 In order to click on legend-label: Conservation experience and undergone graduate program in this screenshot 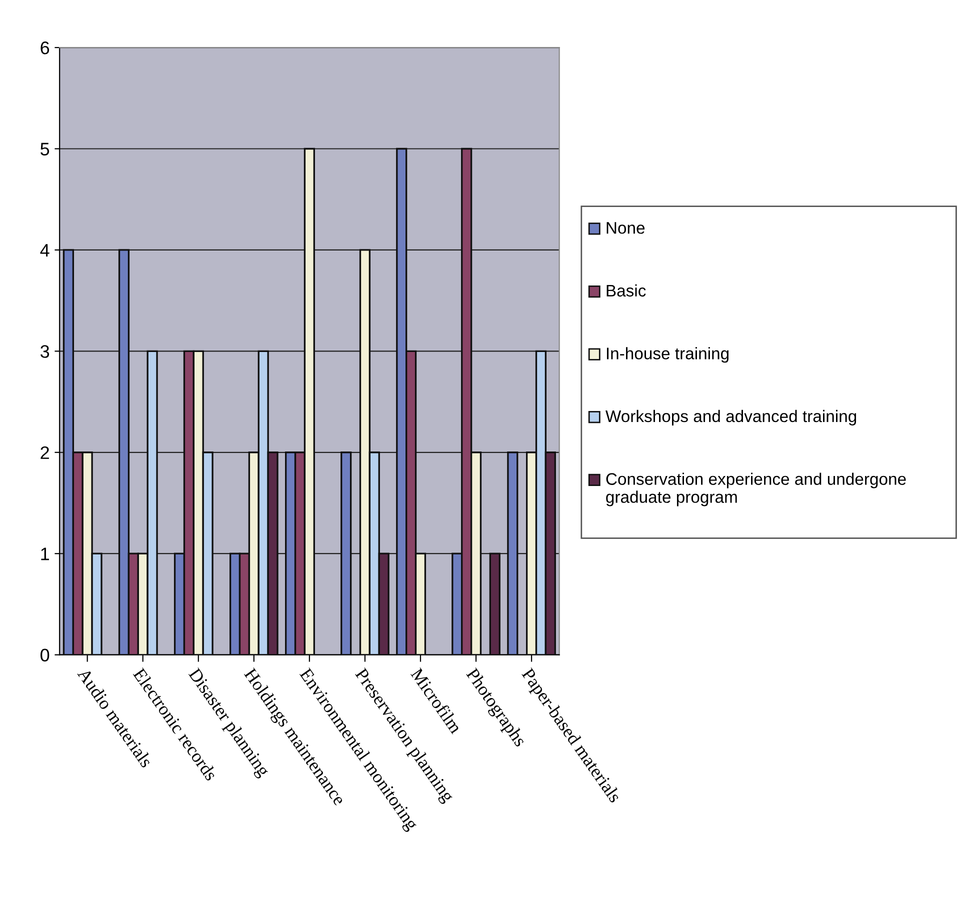, I will do `click(756, 489)`.